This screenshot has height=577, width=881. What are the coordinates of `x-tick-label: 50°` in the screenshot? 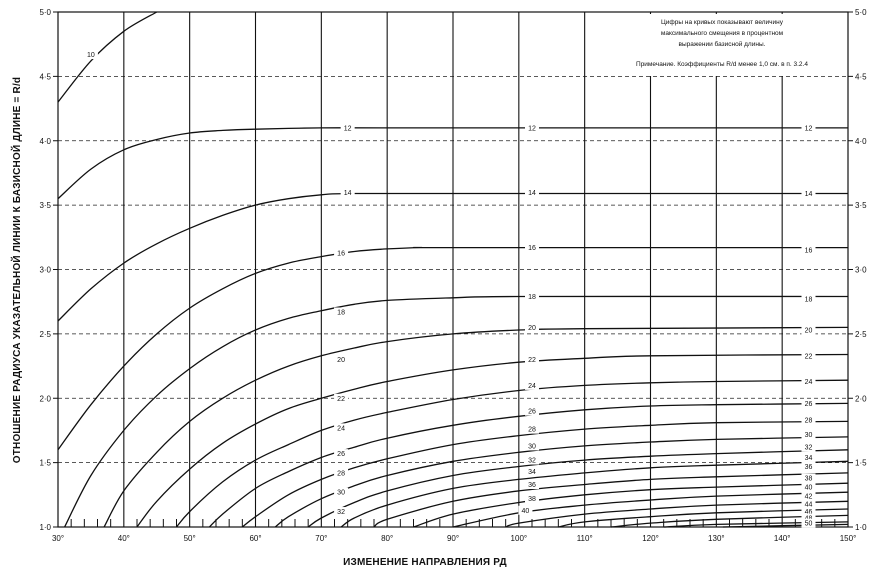 It's located at (190, 538).